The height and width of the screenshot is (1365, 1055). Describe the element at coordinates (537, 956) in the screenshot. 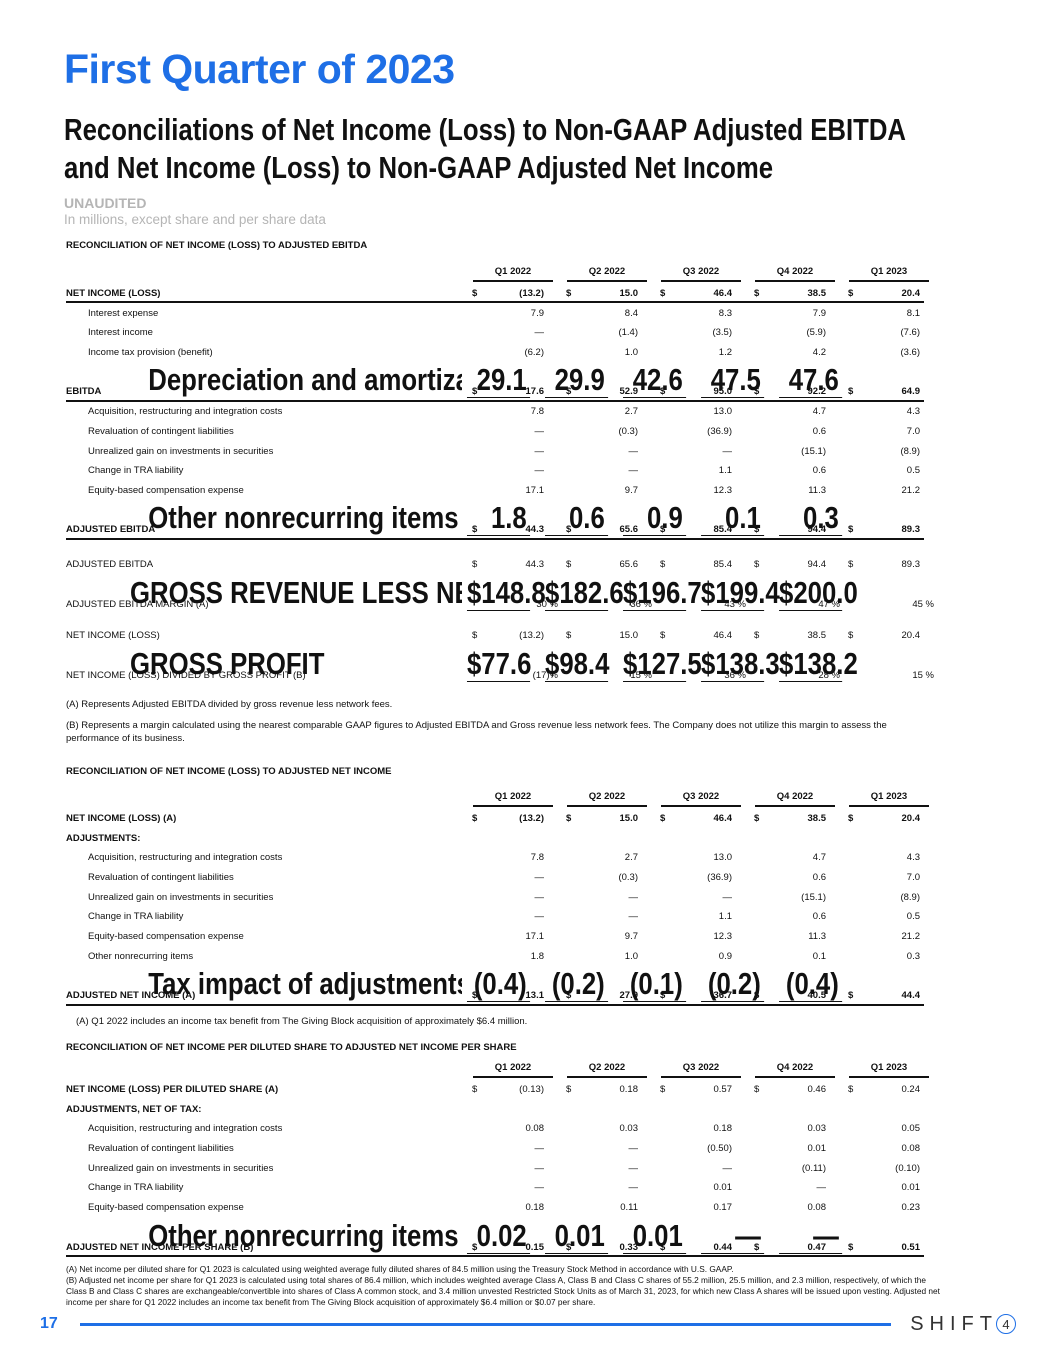

I see `cell-value: 1.8` at that location.